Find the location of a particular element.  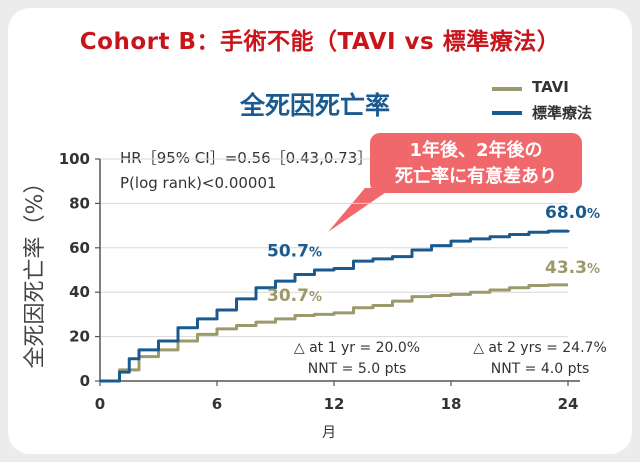

legend-label-standard: 標準療法 is located at coordinates (562, 113).